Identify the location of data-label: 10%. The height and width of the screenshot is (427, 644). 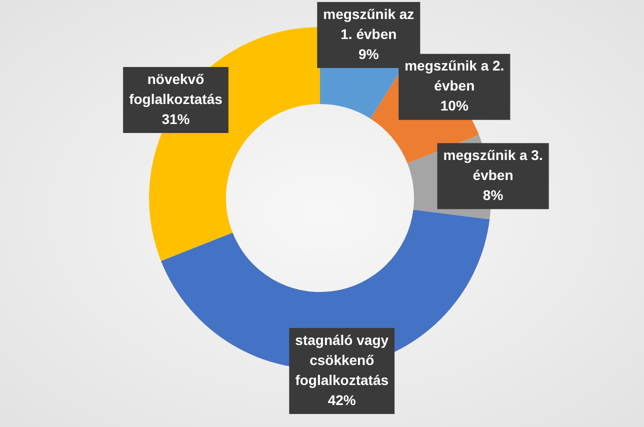
(454, 106).